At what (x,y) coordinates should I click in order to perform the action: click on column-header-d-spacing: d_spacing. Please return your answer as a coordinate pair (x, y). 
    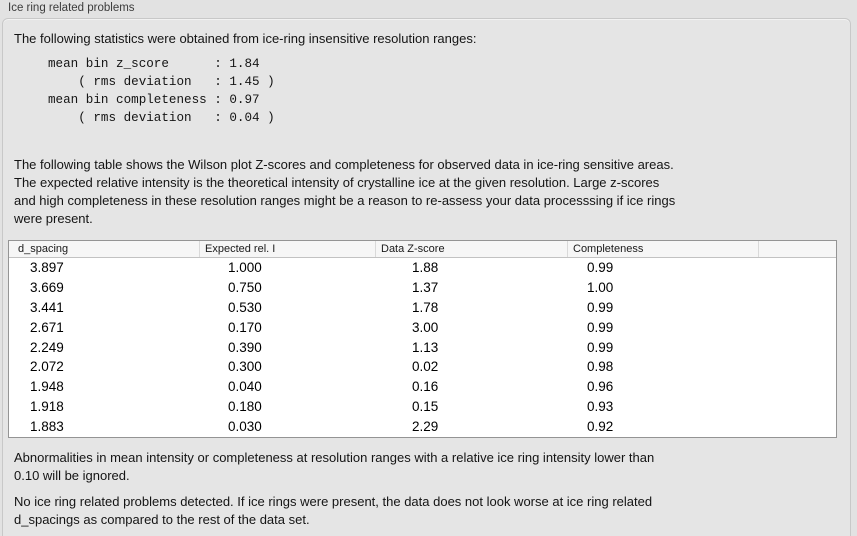
    Looking at the image, I should click on (43, 249).